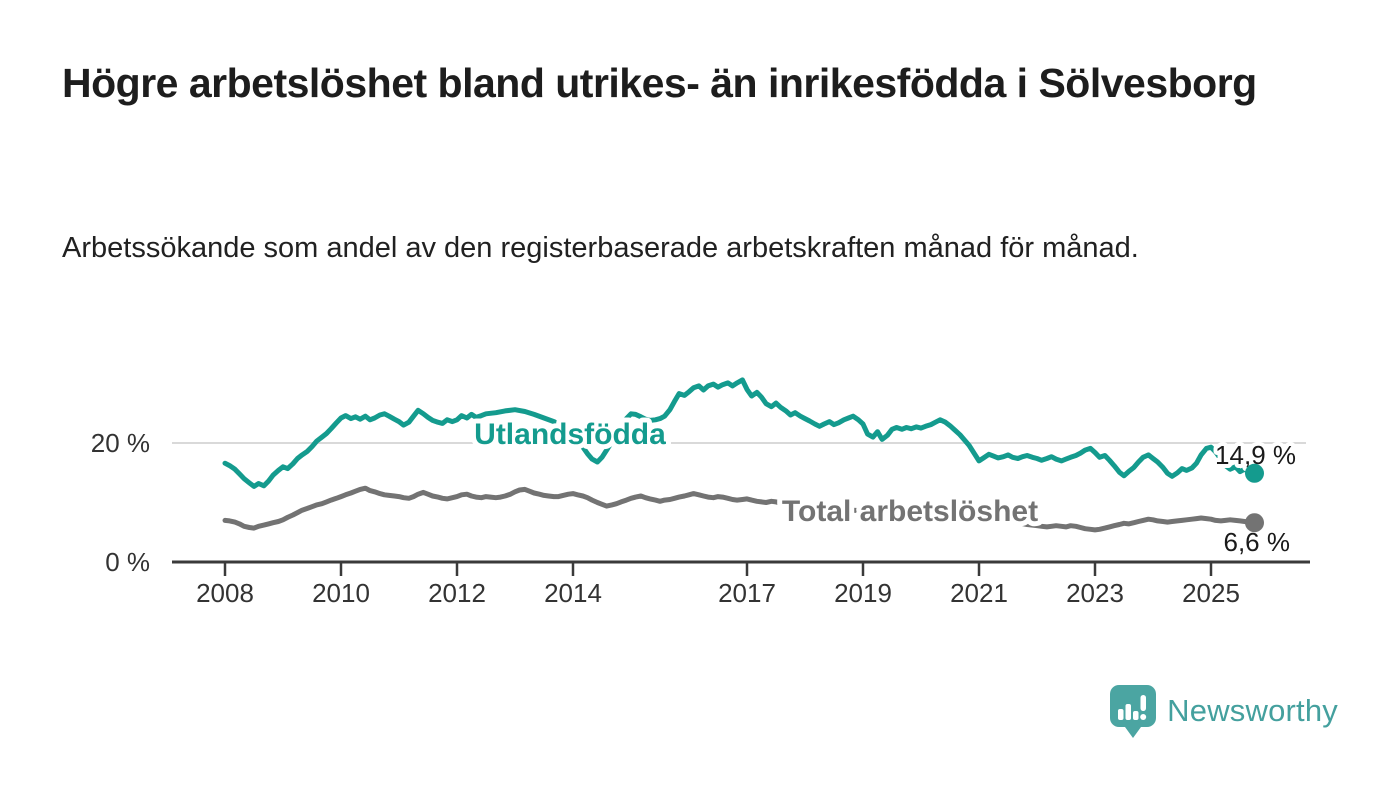 This screenshot has width=1400, height=794. Describe the element at coordinates (1255, 455) in the screenshot. I see `end-value-label-utlandsfodda: 14,9 %` at that location.